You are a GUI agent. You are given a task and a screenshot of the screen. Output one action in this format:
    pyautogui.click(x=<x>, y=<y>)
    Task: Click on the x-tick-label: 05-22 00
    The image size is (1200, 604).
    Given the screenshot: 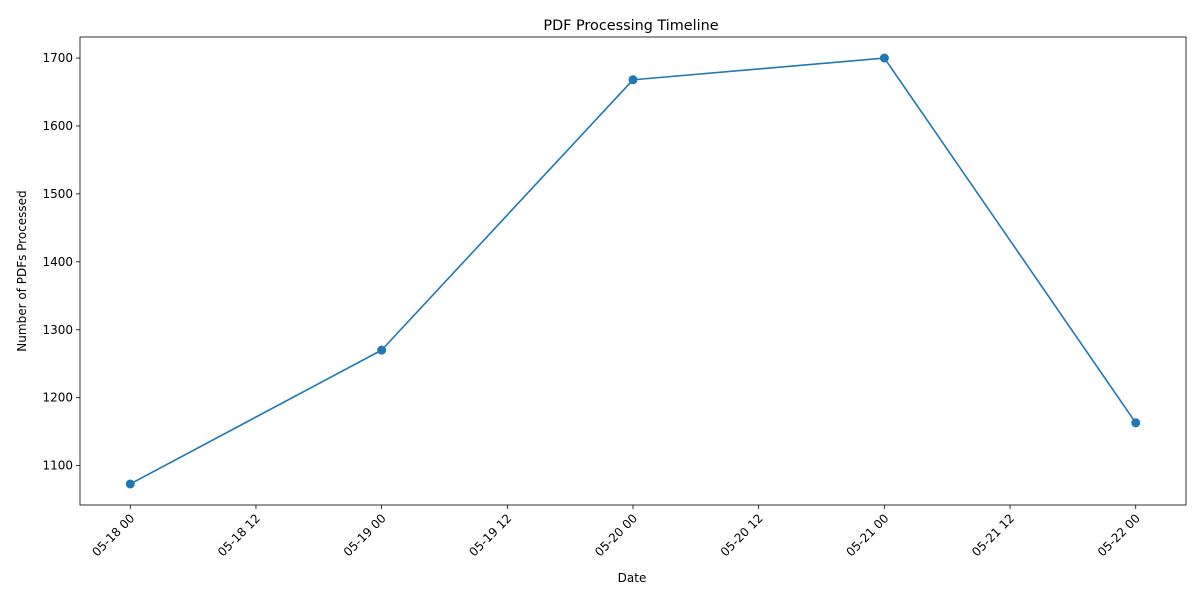 What is the action you would take?
    pyautogui.click(x=1119, y=535)
    